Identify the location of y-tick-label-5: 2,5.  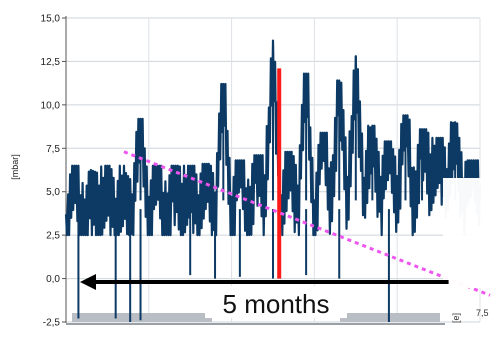
(53, 236).